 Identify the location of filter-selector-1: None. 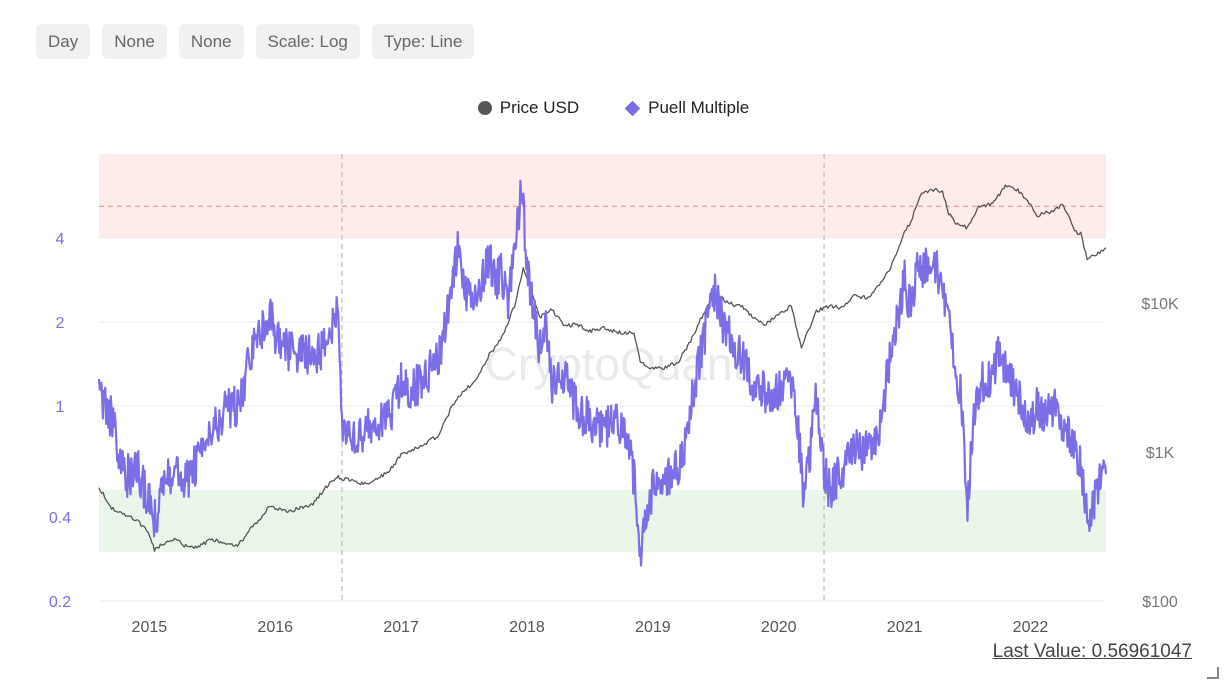
(134, 41).